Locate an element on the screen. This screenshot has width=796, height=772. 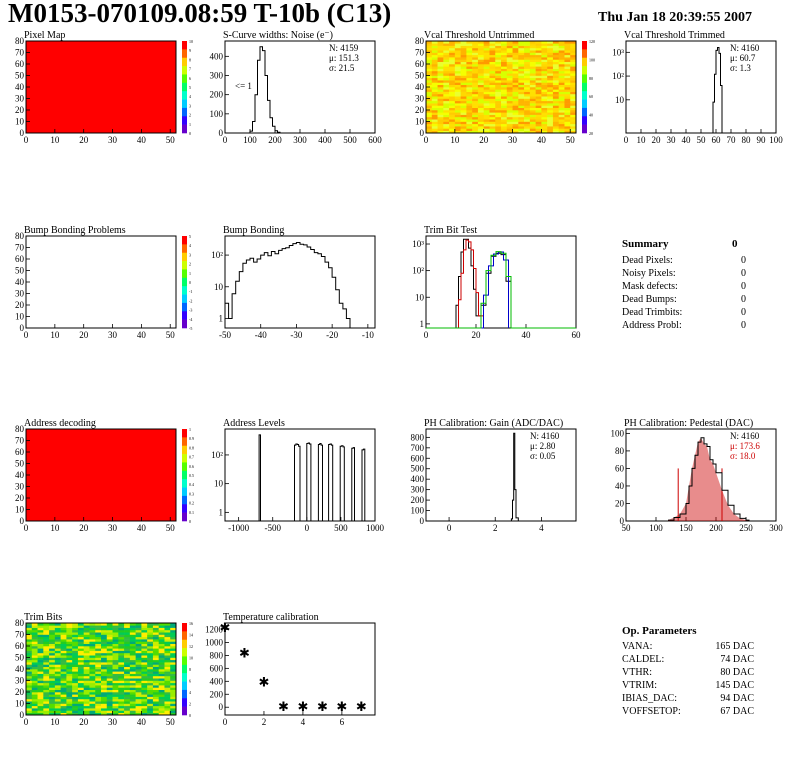
panel-title: Pixel Map is located at coordinates (44, 35).